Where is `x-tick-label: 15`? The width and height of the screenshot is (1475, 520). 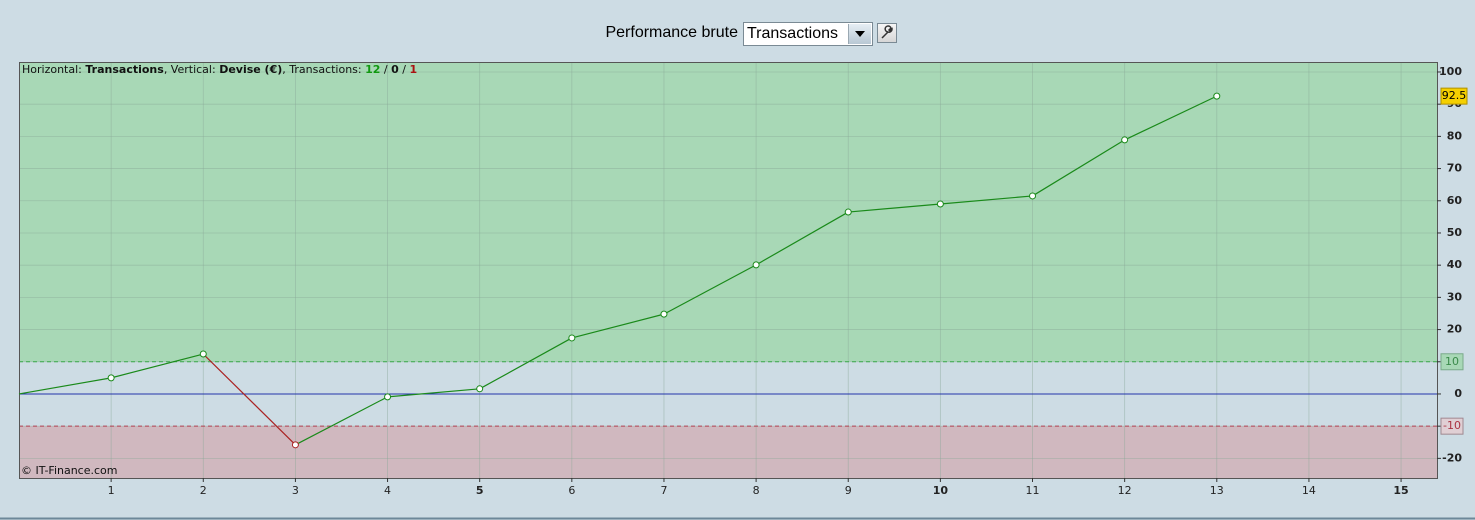 x-tick-label: 15 is located at coordinates (1400, 490).